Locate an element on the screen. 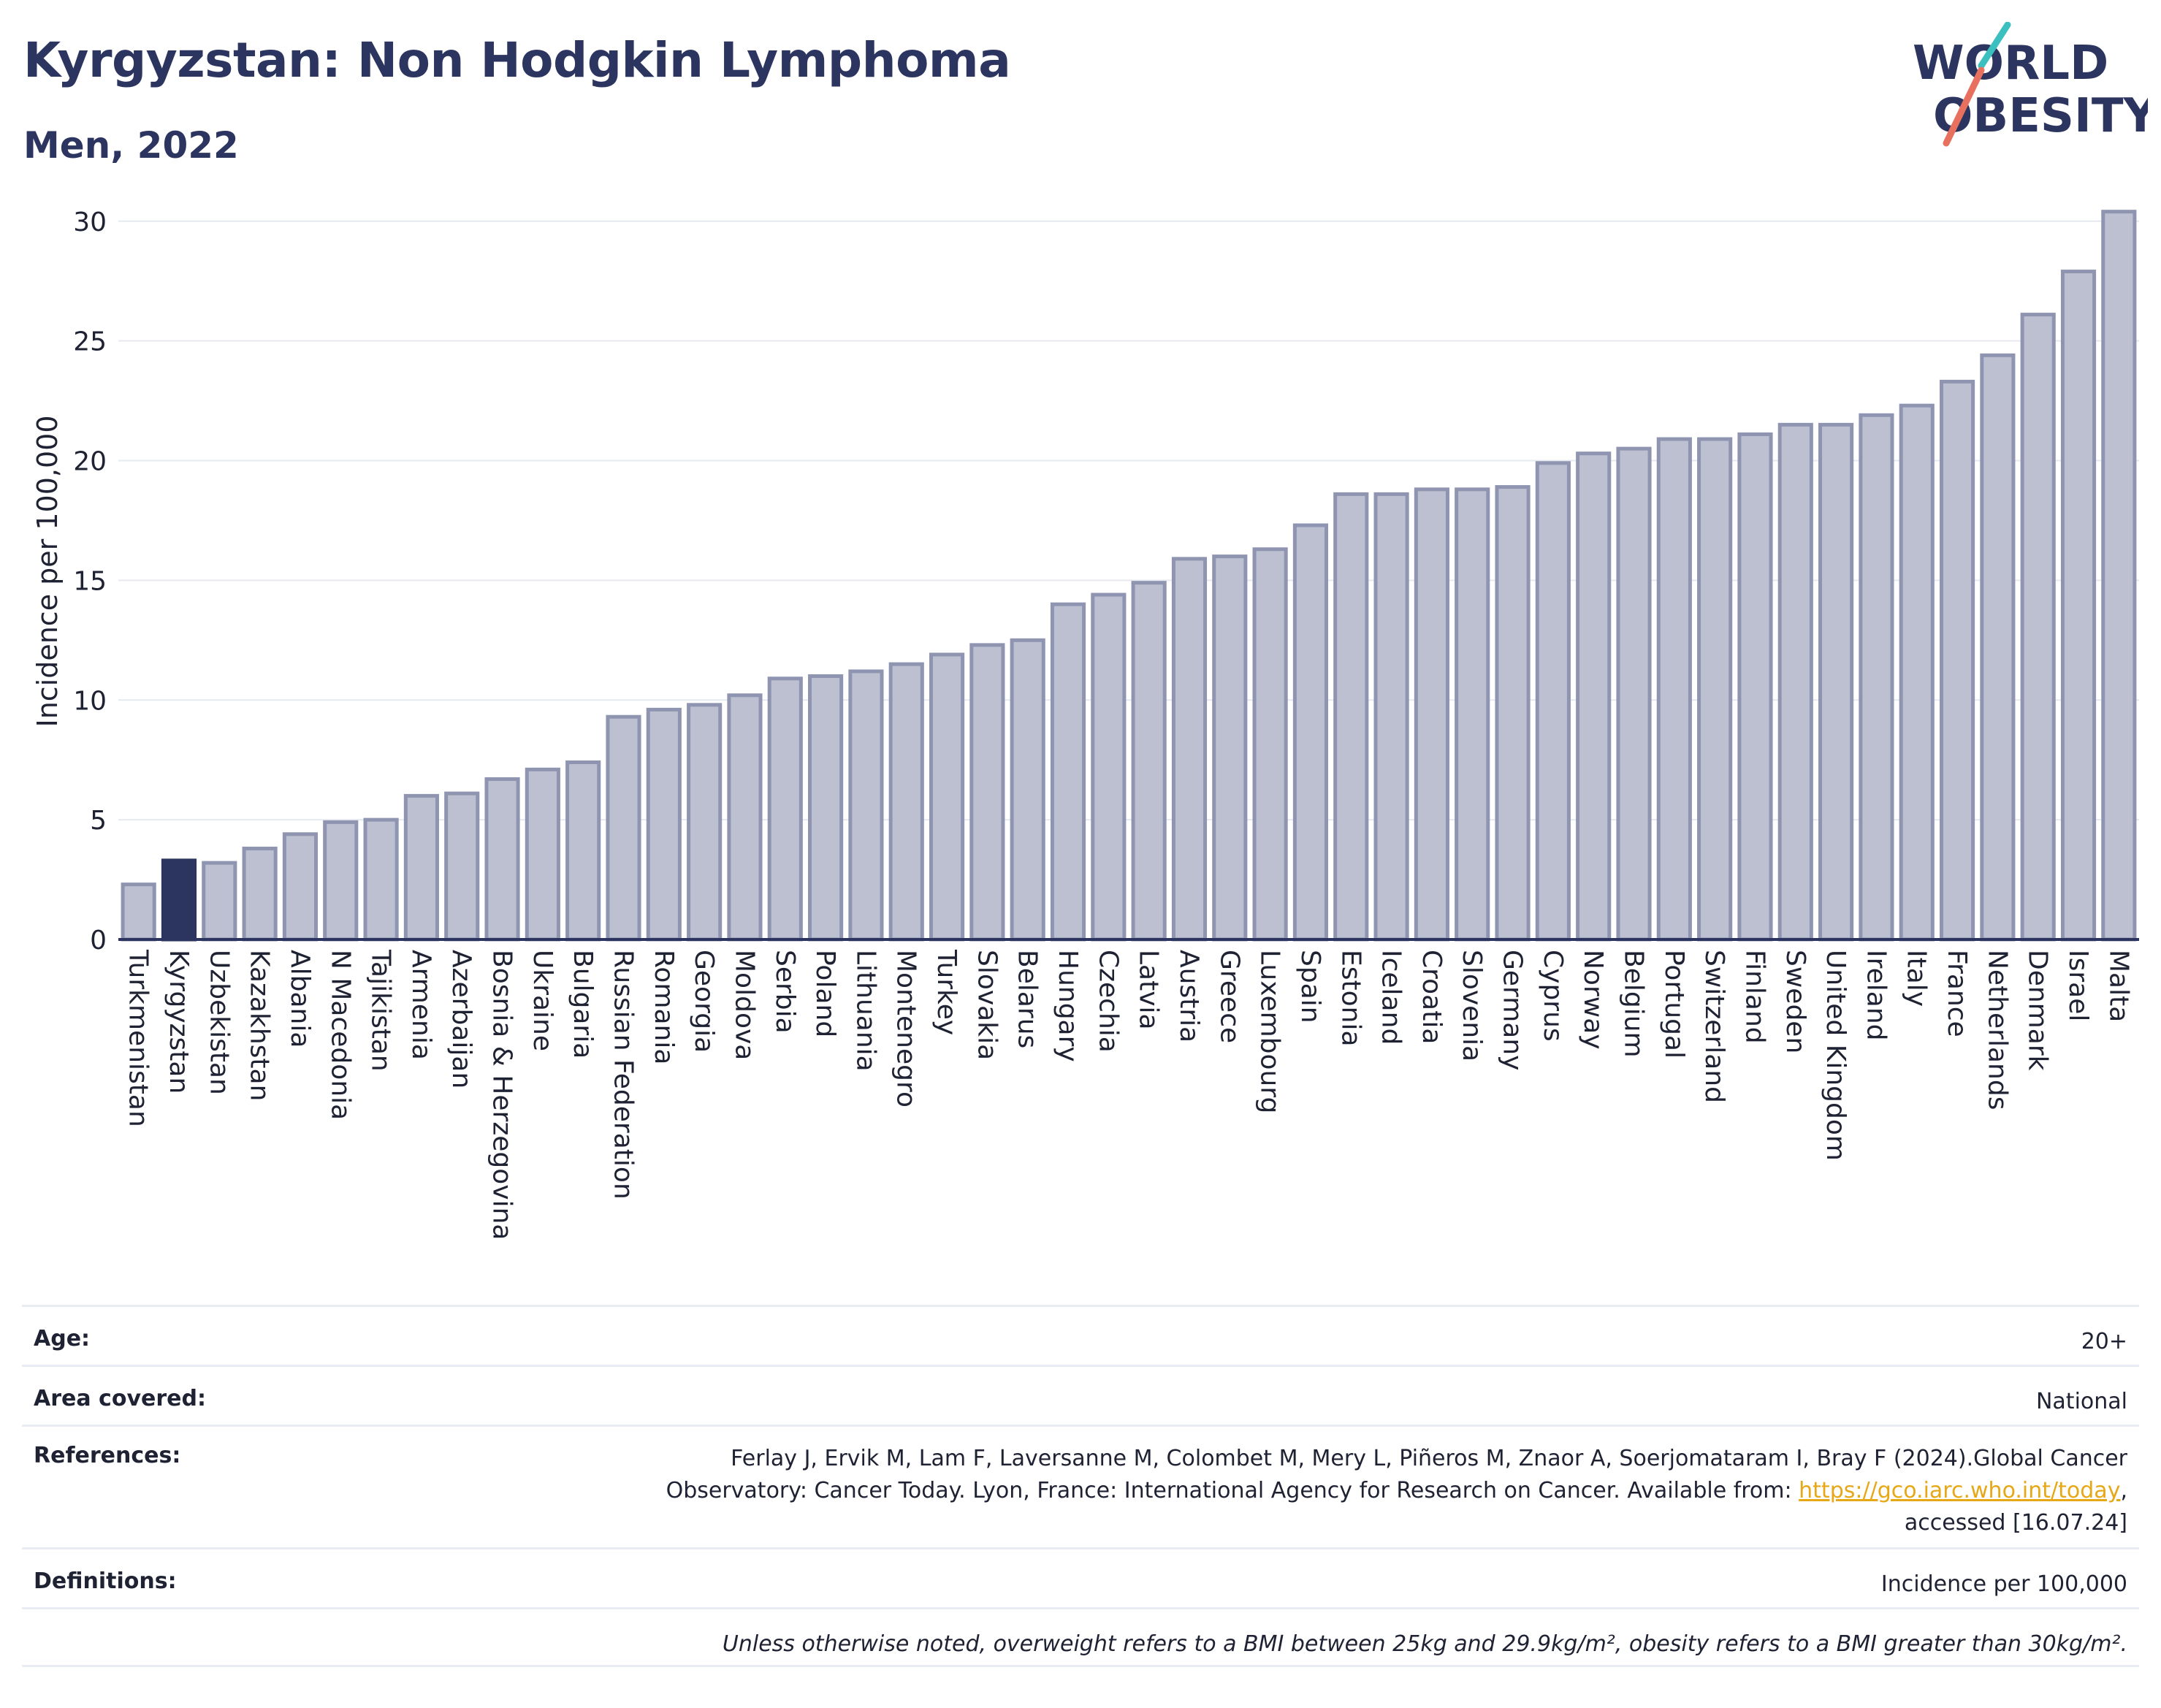  meta-row-definitions: Definitions: Incidence per 100,000 is located at coordinates (1080, 1577).